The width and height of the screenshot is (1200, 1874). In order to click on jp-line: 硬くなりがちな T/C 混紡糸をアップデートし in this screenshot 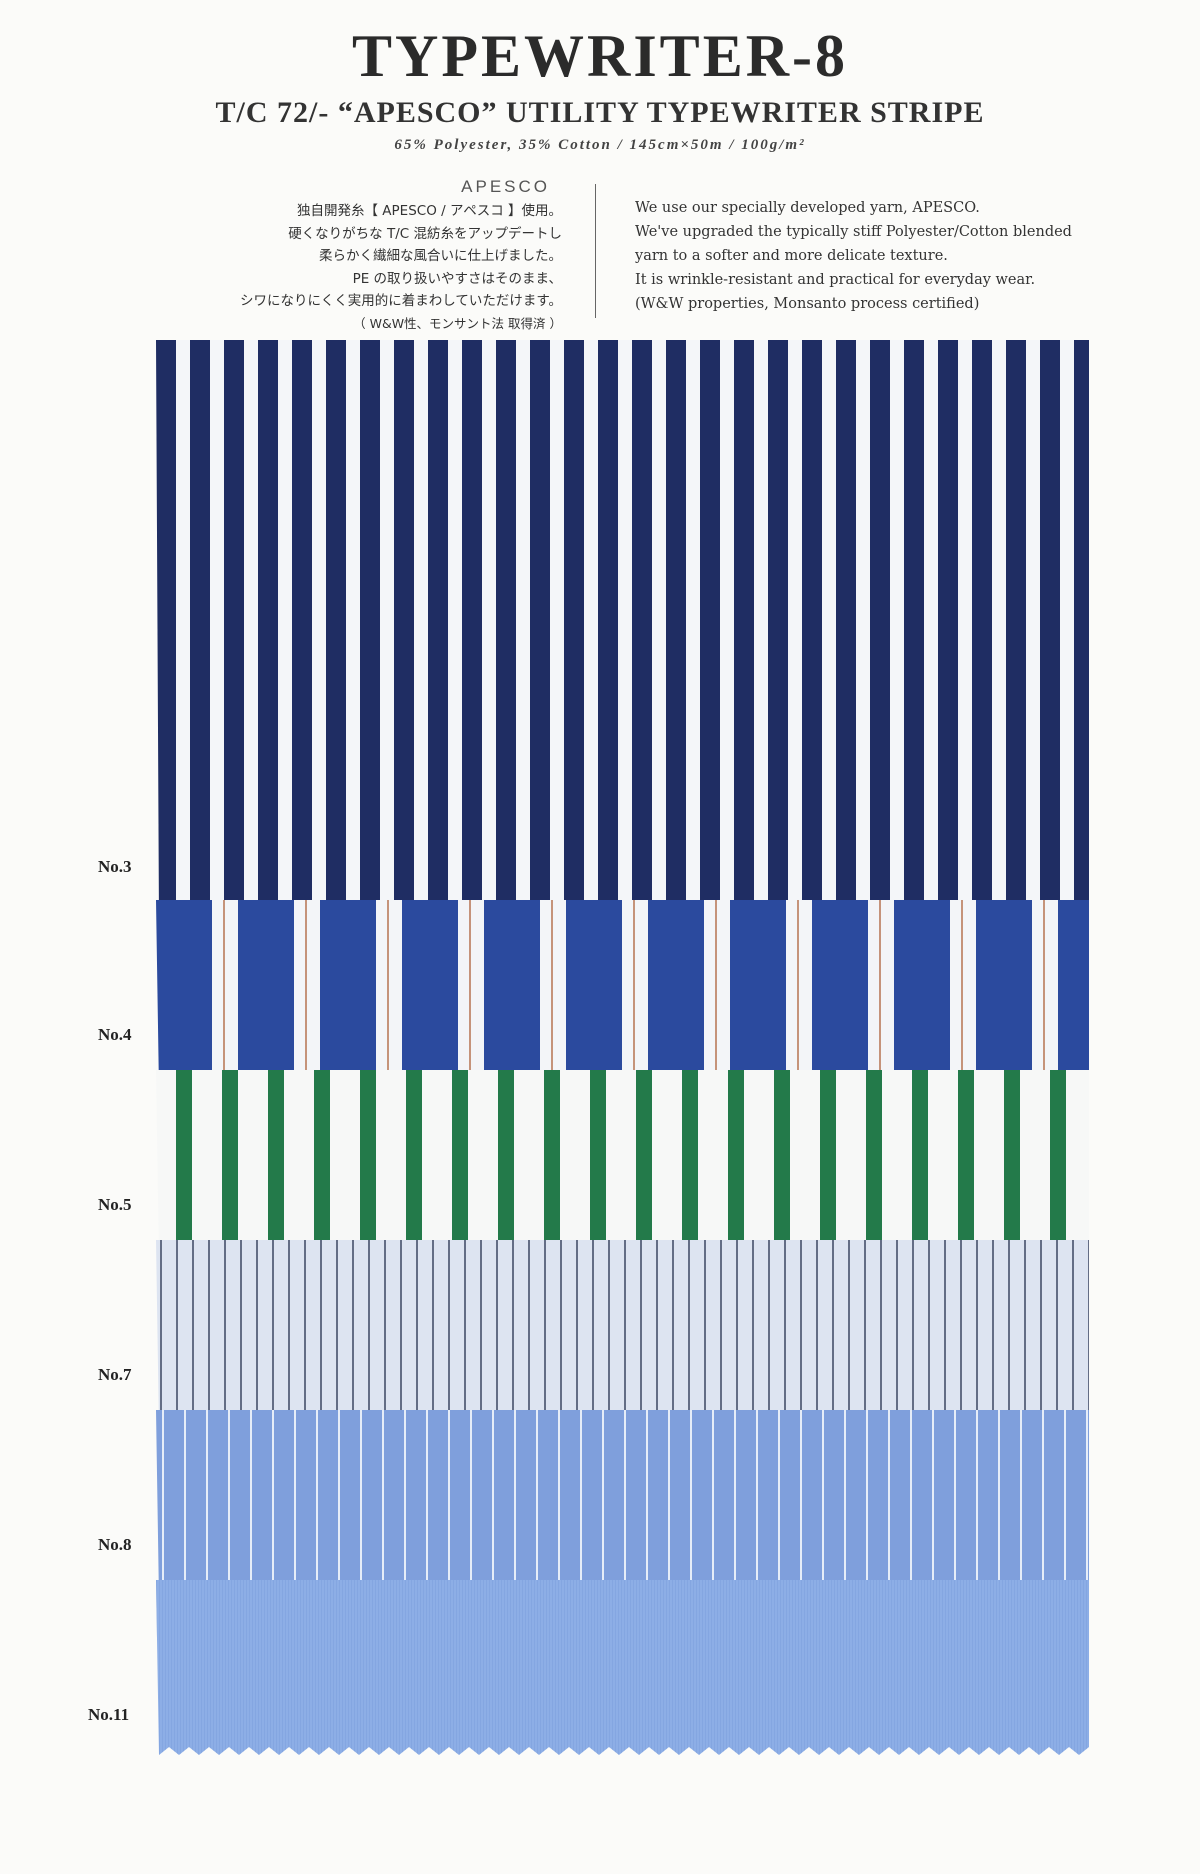, I will do `click(425, 233)`.